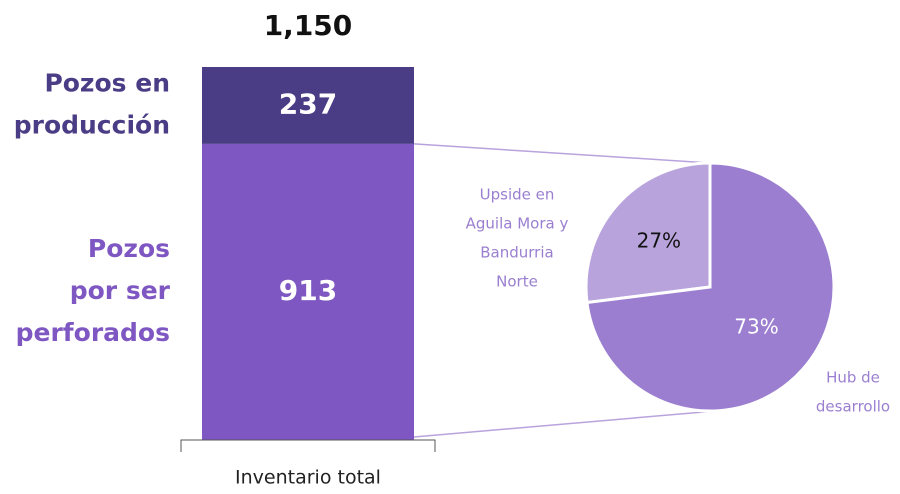  Describe the element at coordinates (93, 290) in the screenshot. I see `series-label: Pozos por ser perforados` at that location.